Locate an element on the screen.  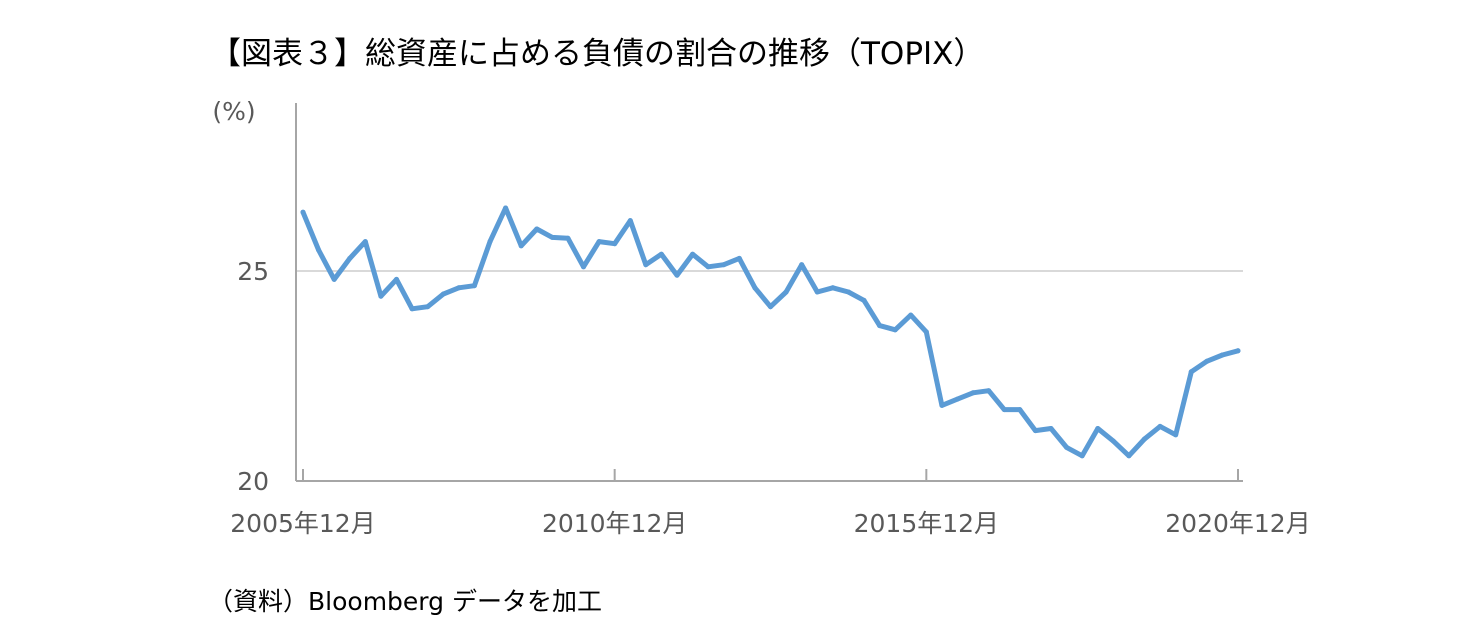
x-axis-ticks: 2005年12月 2010年12月 2015年12月 2020年12月 is located at coordinates (770, 503).